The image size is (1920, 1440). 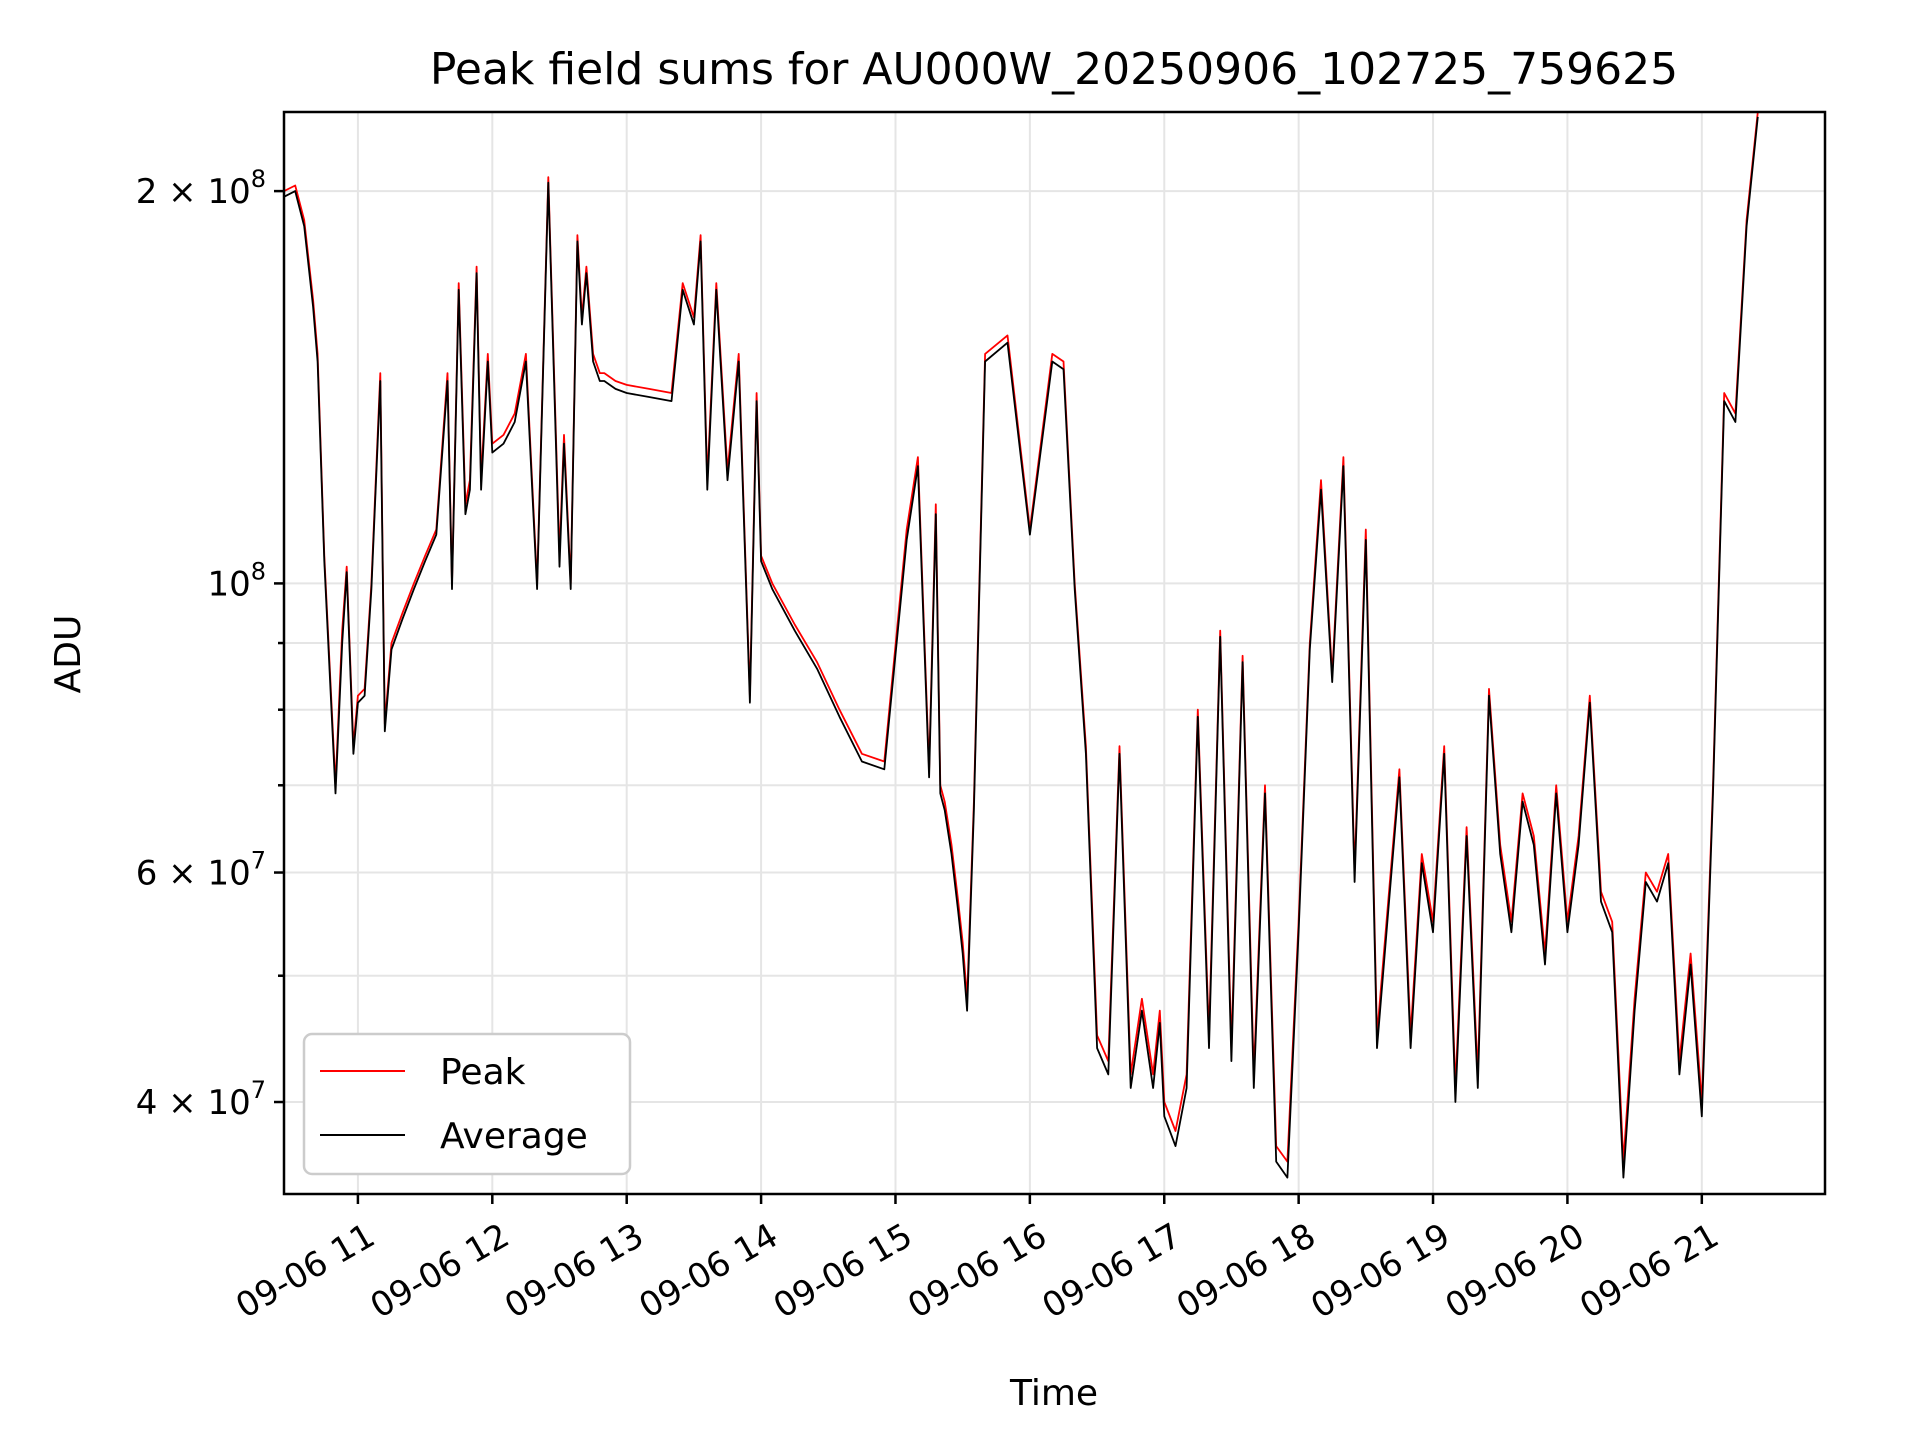 I want to click on legend-box, so click(x=467, y=1104).